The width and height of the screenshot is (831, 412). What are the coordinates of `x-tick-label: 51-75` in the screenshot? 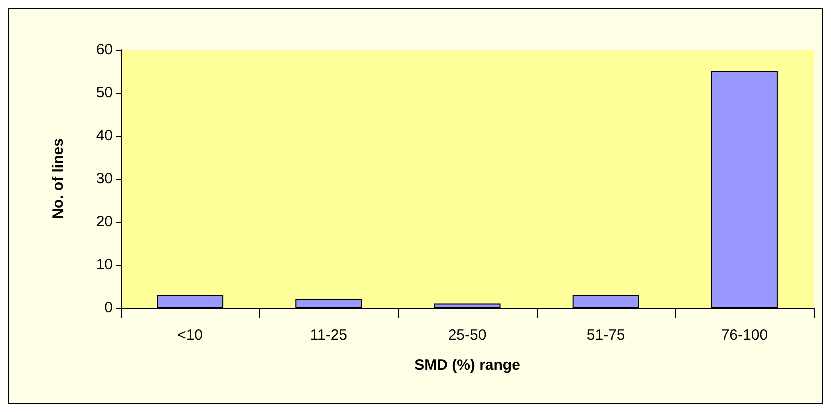 It's located at (606, 335).